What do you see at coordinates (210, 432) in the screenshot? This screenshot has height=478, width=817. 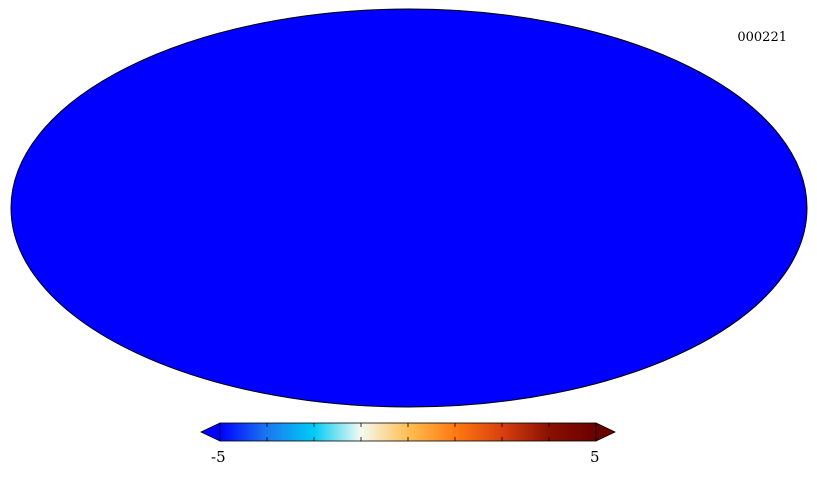 I see `colorbar-low-extension` at bounding box center [210, 432].